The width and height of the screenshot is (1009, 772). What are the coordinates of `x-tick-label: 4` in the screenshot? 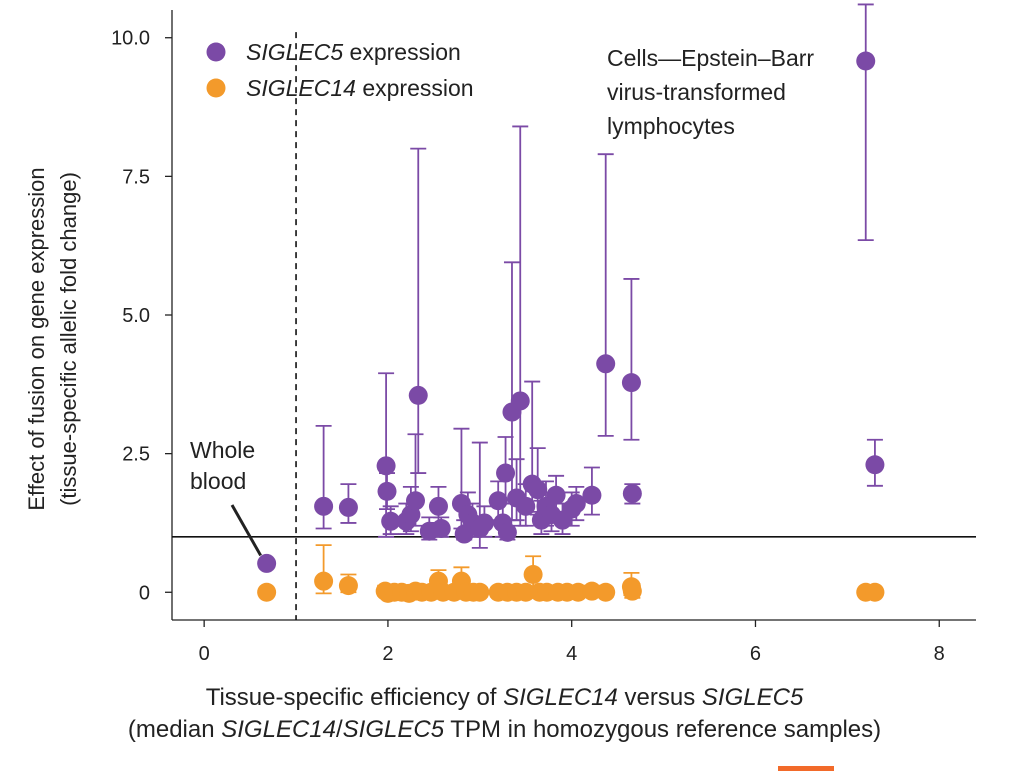 It's located at (571, 654).